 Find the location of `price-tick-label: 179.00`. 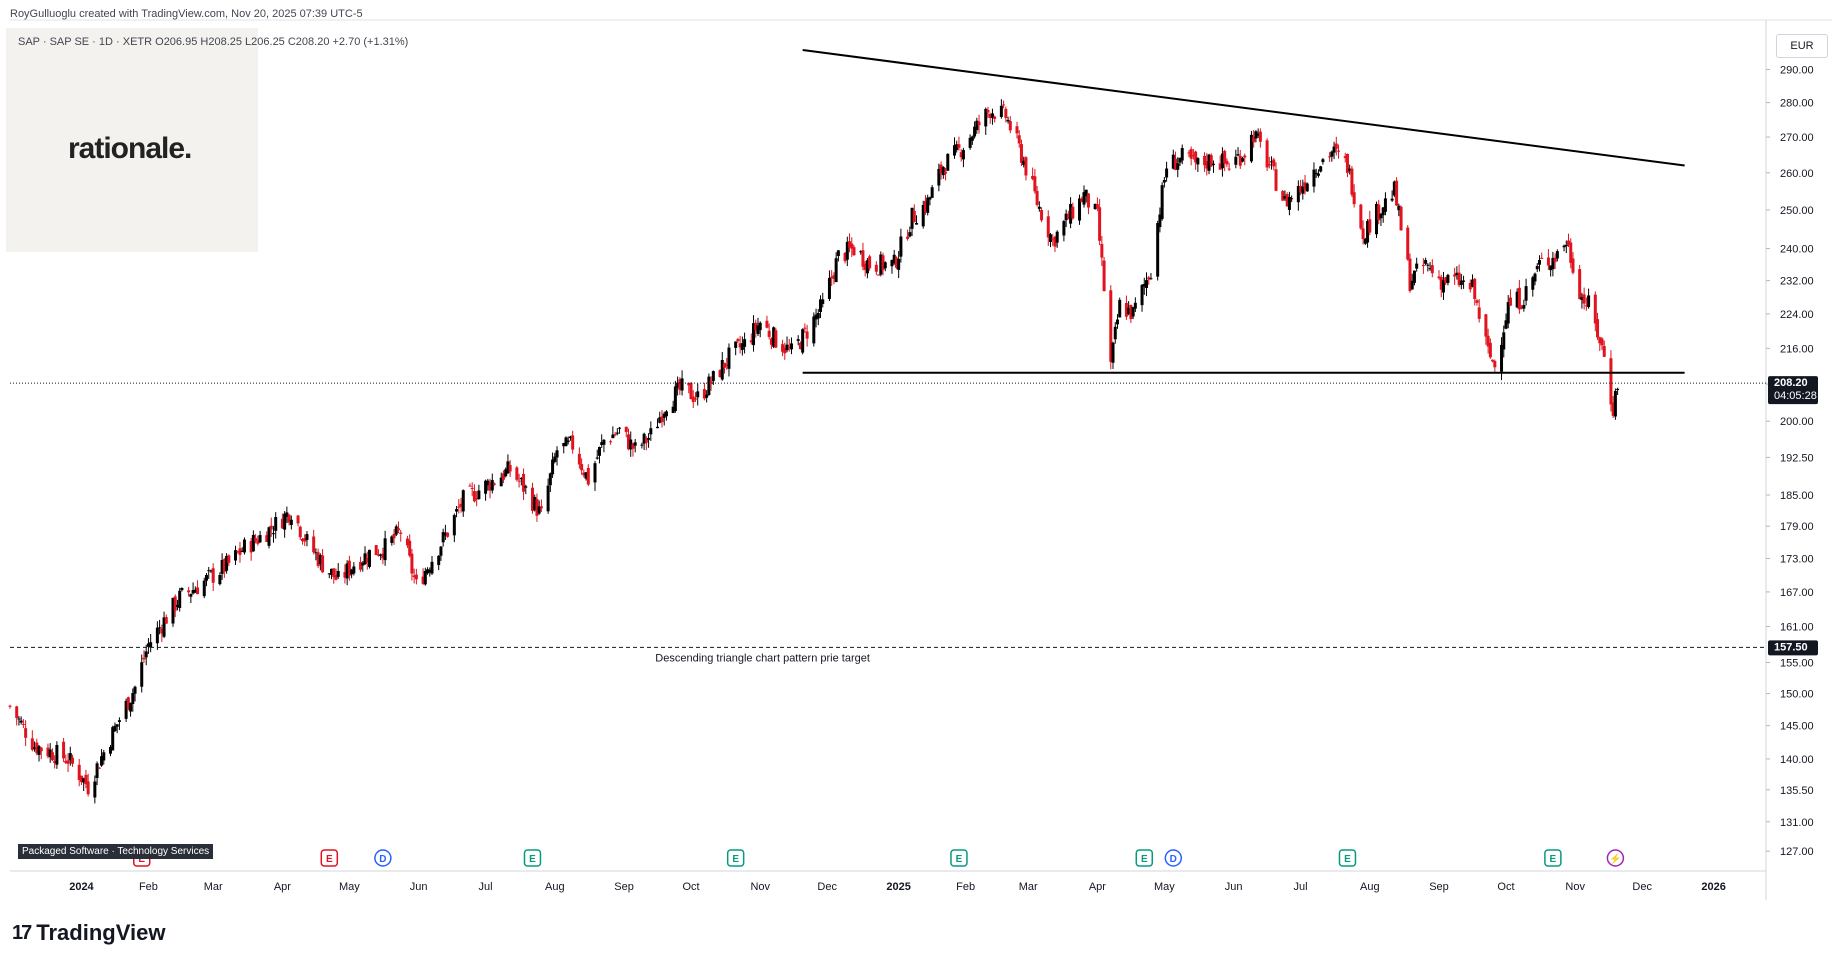

price-tick-label: 179.00 is located at coordinates (1797, 527).